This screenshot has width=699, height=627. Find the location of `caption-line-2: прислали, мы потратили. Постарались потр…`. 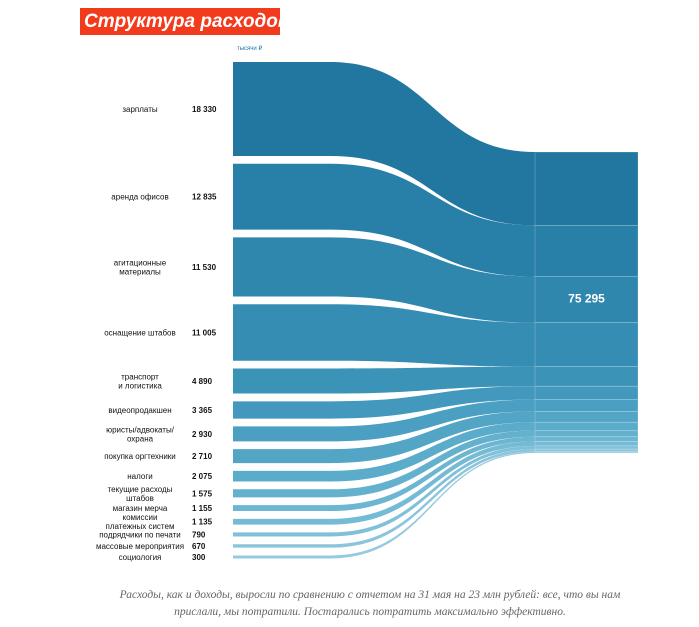

caption-line-2: прислали, мы потратили. Постарались потр… is located at coordinates (370, 612).